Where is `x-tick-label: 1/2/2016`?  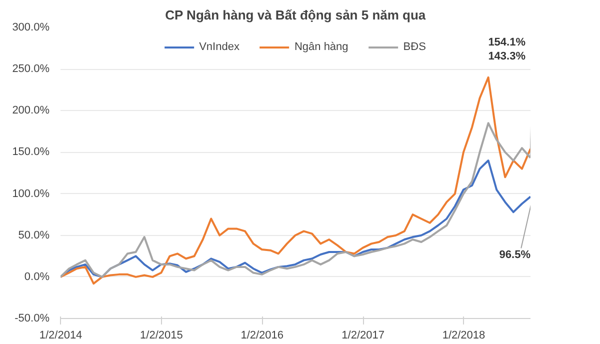
x-tick-label: 1/2/2016 is located at coordinates (262, 336).